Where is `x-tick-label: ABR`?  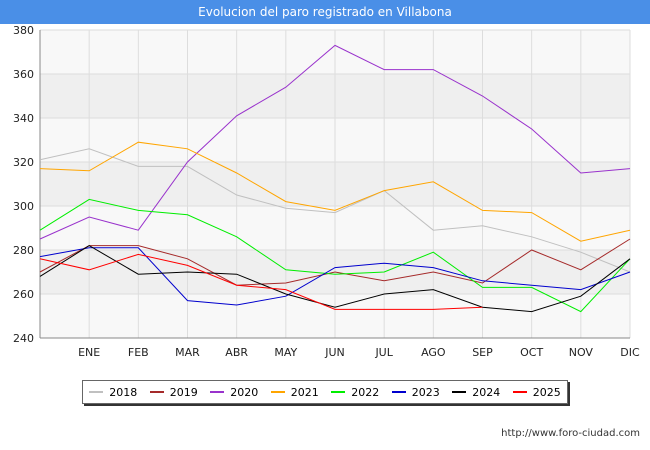 x-tick-label: ABR is located at coordinates (236, 352).